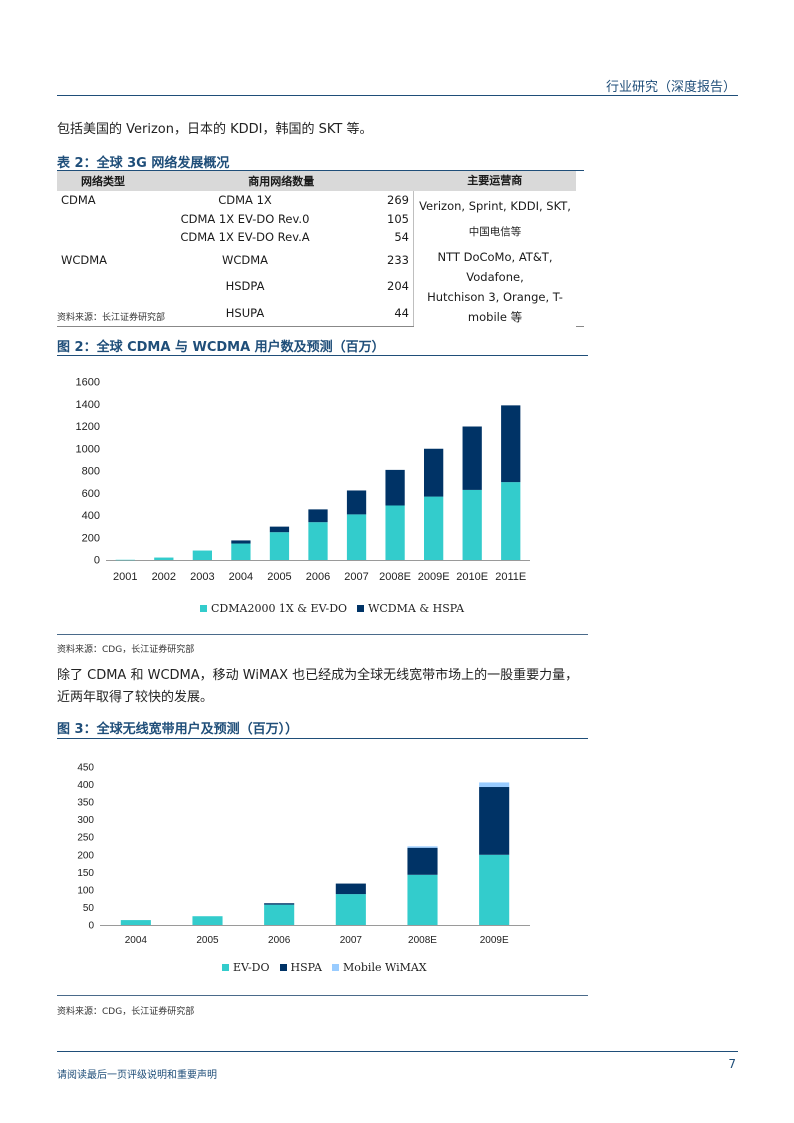 This screenshot has width=794, height=1123. What do you see at coordinates (320, 313) in the screenshot?
I see `table-row: HSUPA 44` at bounding box center [320, 313].